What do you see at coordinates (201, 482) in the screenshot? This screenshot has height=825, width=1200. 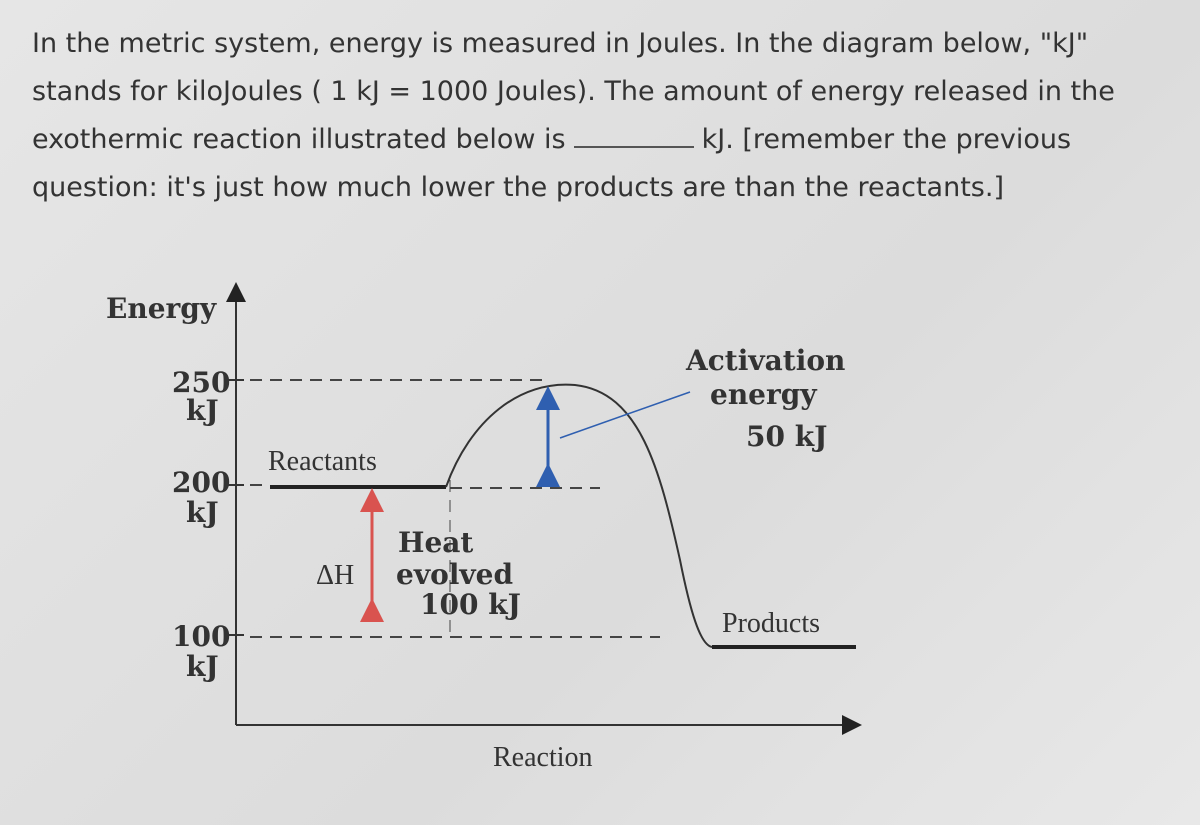 I see `tick-label: 200` at bounding box center [201, 482].